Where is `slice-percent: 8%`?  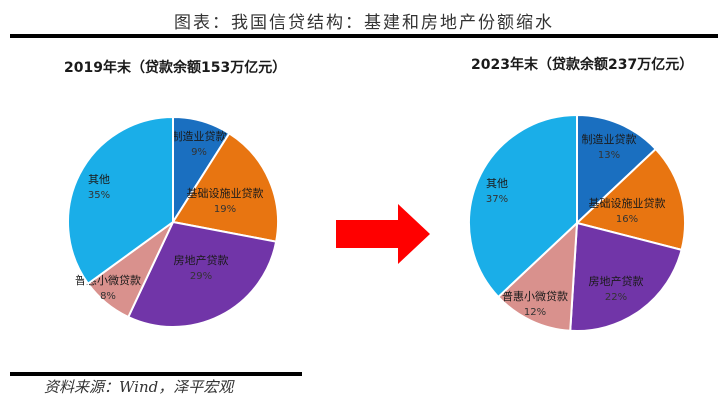 slice-percent: 8% is located at coordinates (108, 296).